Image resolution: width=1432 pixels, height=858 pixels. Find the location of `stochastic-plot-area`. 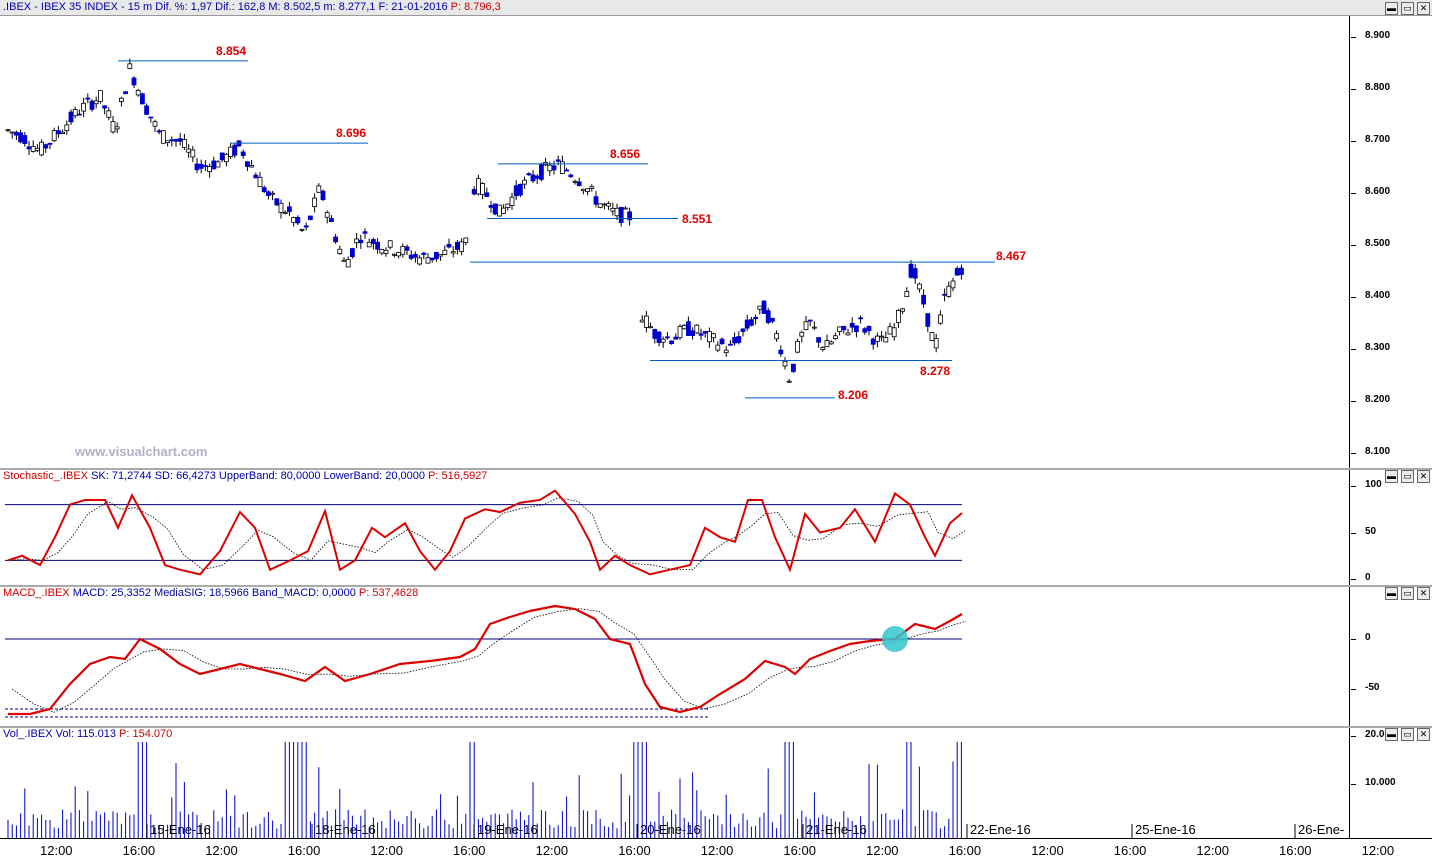

stochastic-plot-area is located at coordinates (675, 527).